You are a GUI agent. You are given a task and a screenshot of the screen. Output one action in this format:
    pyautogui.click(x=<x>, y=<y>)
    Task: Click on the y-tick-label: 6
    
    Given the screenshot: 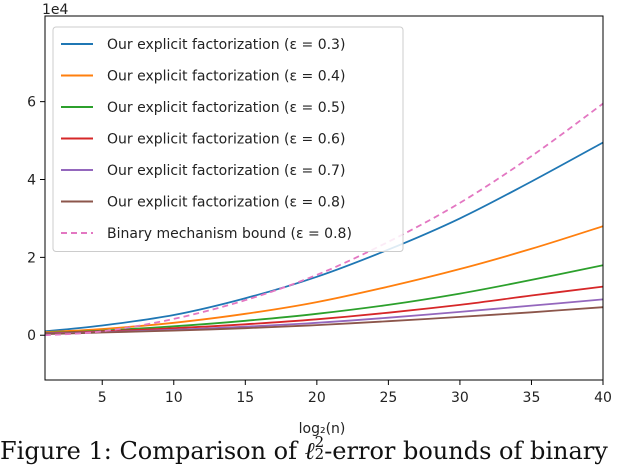 What is the action you would take?
    pyautogui.click(x=31, y=103)
    